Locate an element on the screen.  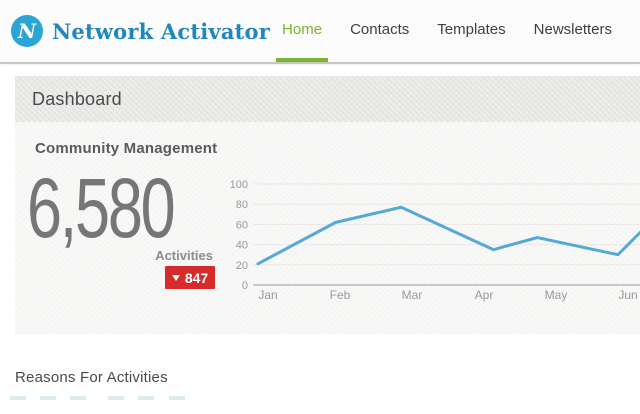
svg-text: May is located at coordinates (556, 295).